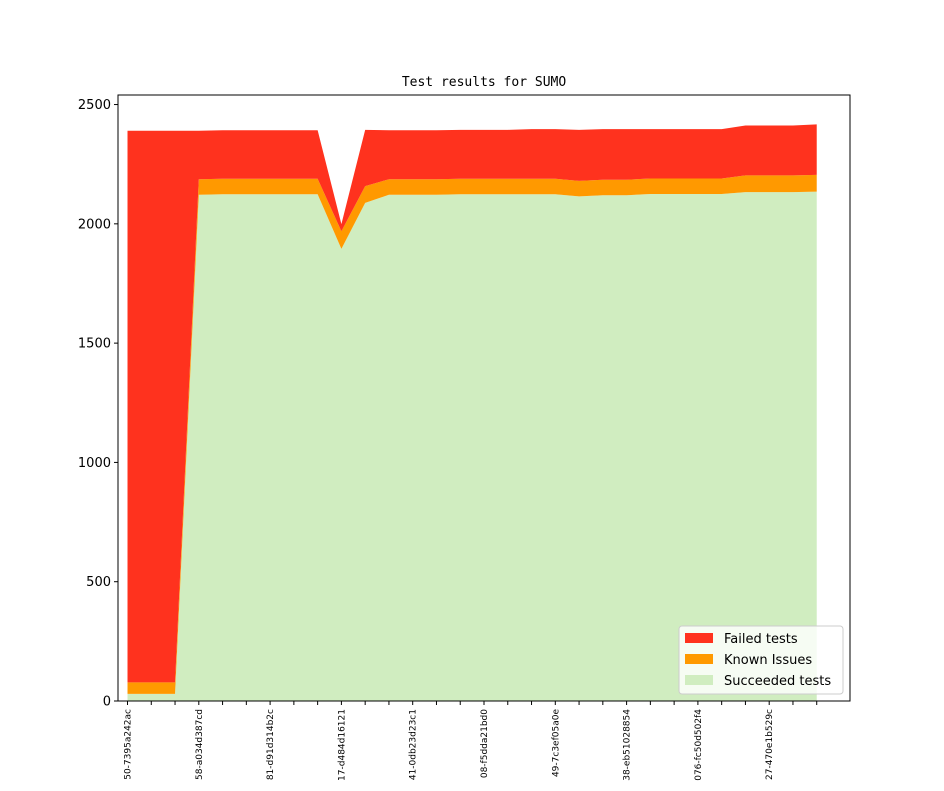  I want to click on x-tick-label: 41-0db23d23c1, so click(414, 744).